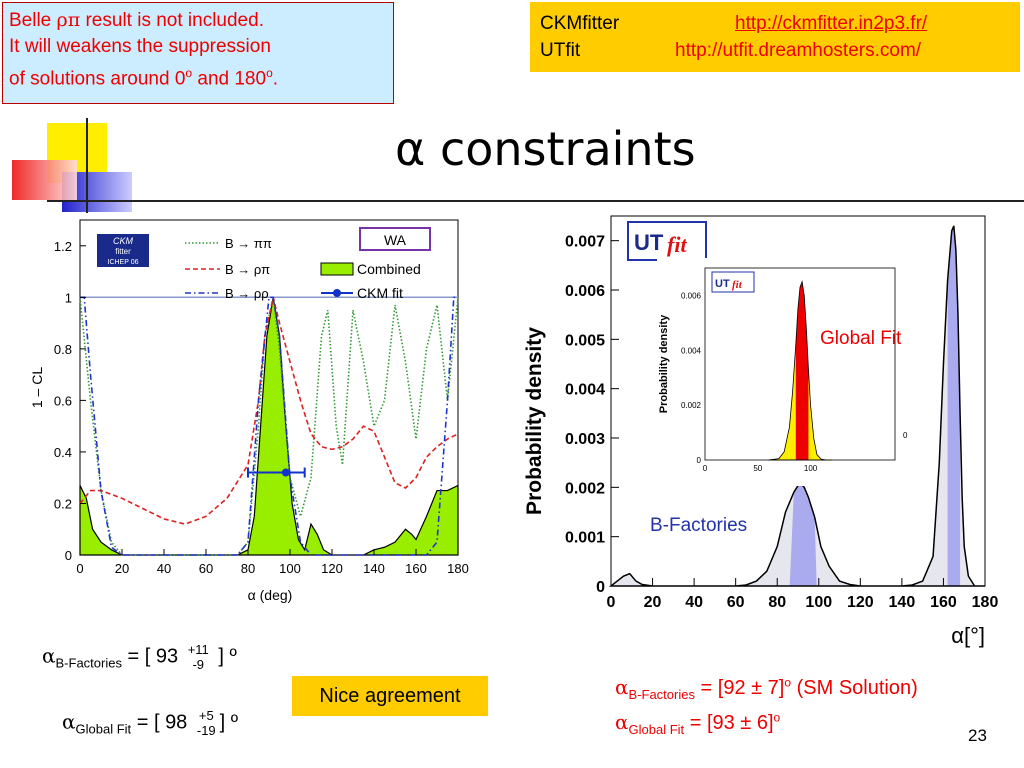 This screenshot has width=1024, height=768. I want to click on utfit-xtick-label: 60, so click(736, 602).